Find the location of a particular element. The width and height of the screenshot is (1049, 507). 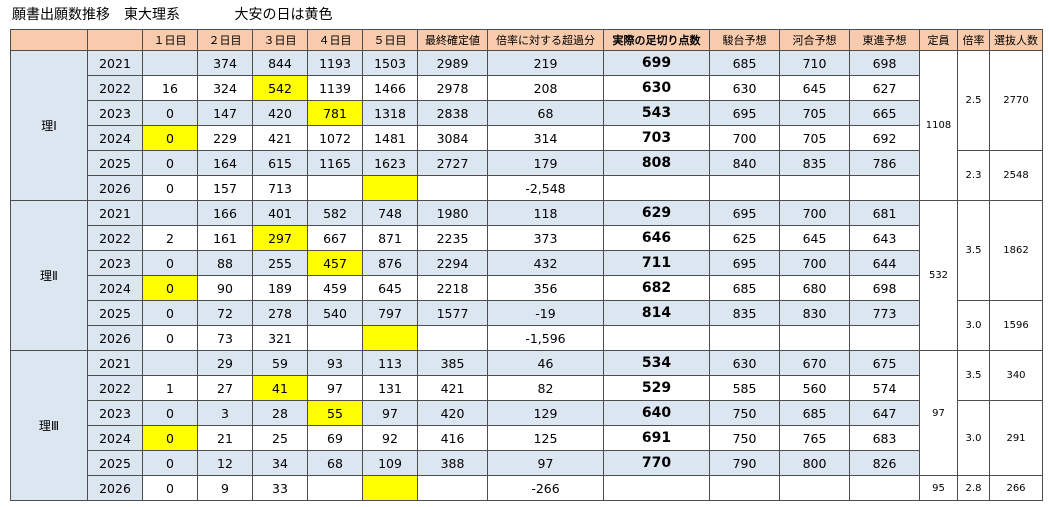

cutoff-cell: 703 is located at coordinates (656, 138).